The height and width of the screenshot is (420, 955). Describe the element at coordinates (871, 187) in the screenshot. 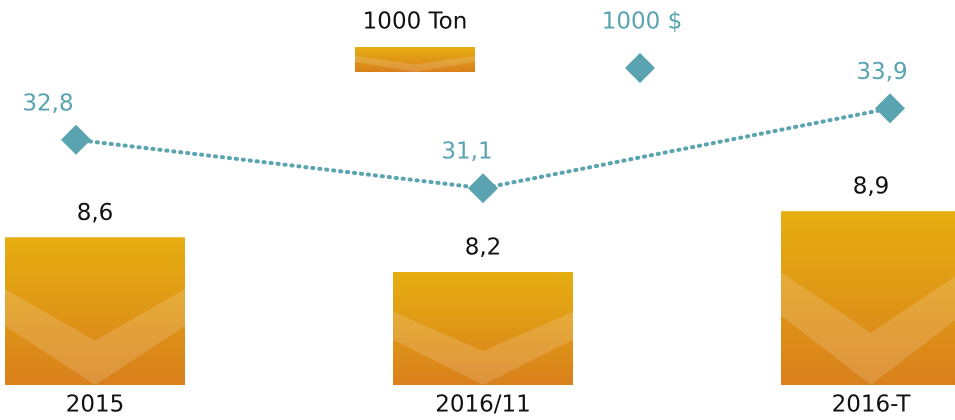

I see `bar-value-label: 8,9` at that location.